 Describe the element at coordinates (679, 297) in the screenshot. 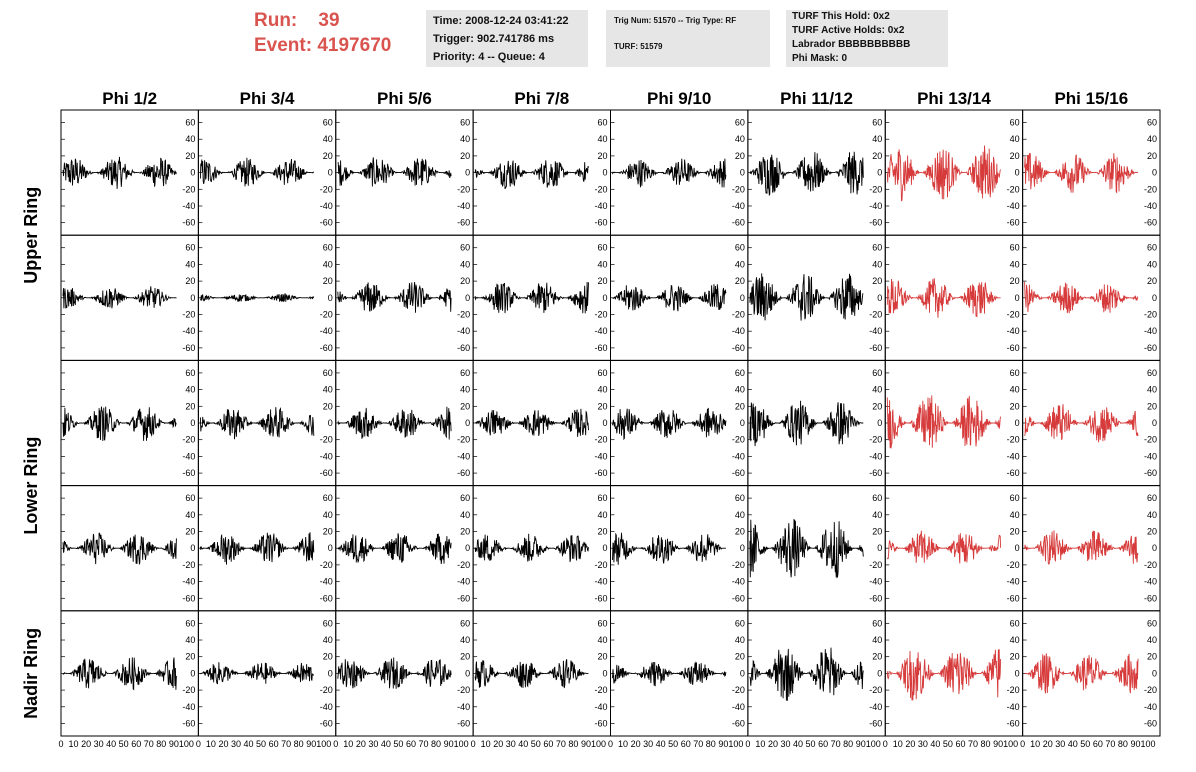

I see `panel-frame` at that location.